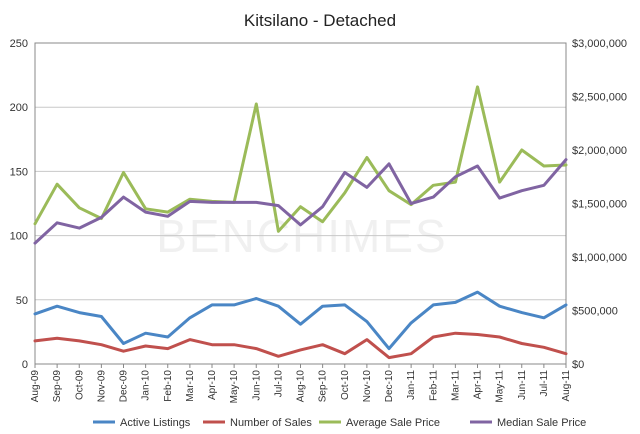 The width and height of the screenshot is (640, 434). What do you see at coordinates (271, 423) in the screenshot?
I see `legend-label: Number of Sales` at bounding box center [271, 423].